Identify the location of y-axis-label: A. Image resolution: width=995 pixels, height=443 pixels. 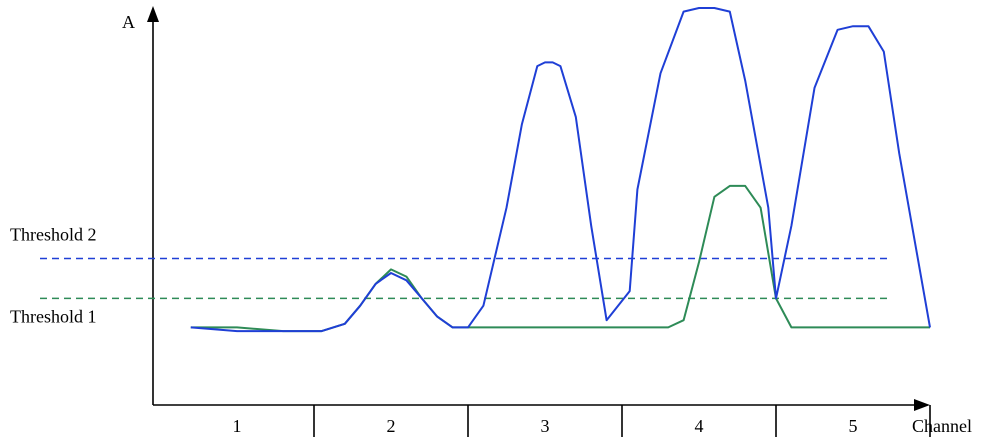
(128, 22).